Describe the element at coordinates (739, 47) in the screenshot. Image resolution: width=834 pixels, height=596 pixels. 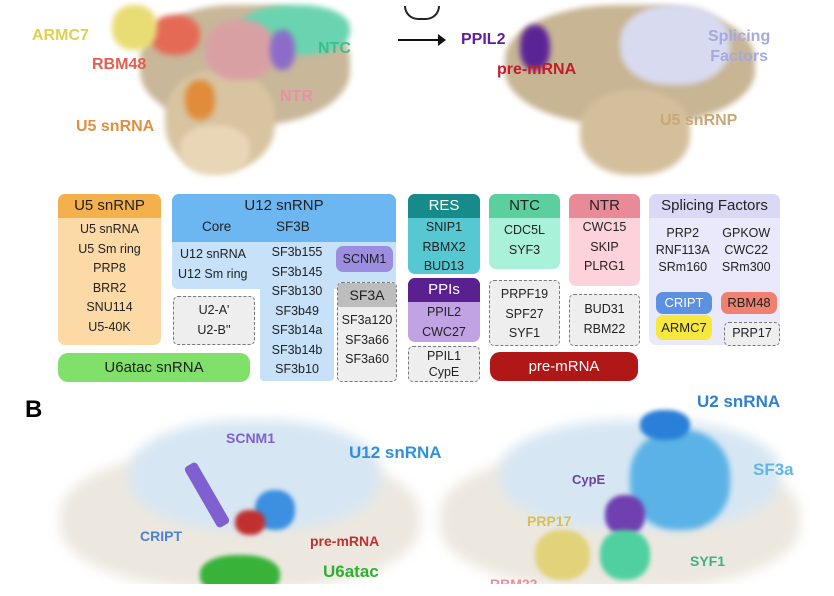
I see `label-splicing-factors: Splicing Factors` at that location.